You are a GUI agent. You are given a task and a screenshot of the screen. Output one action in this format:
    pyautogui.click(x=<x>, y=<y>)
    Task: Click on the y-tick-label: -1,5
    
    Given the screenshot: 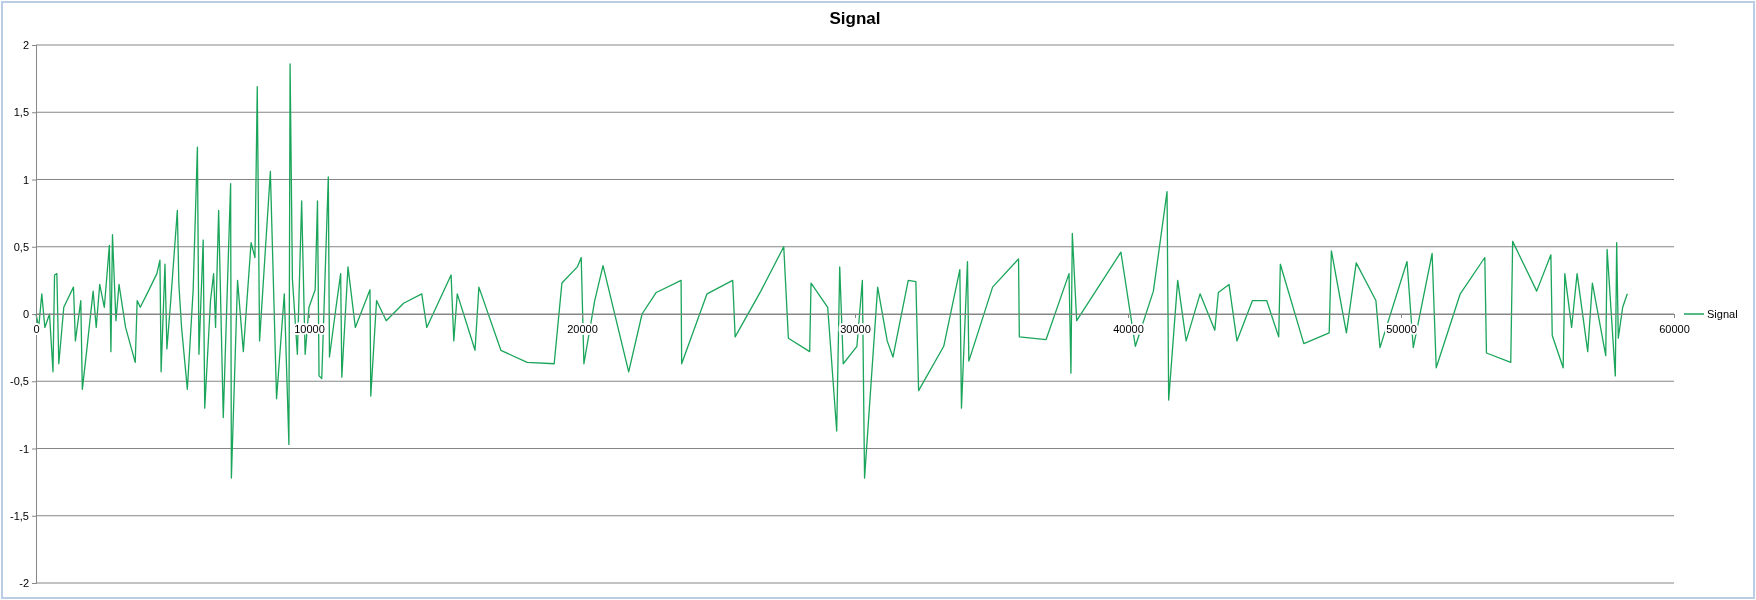 What is the action you would take?
    pyautogui.click(x=19, y=515)
    